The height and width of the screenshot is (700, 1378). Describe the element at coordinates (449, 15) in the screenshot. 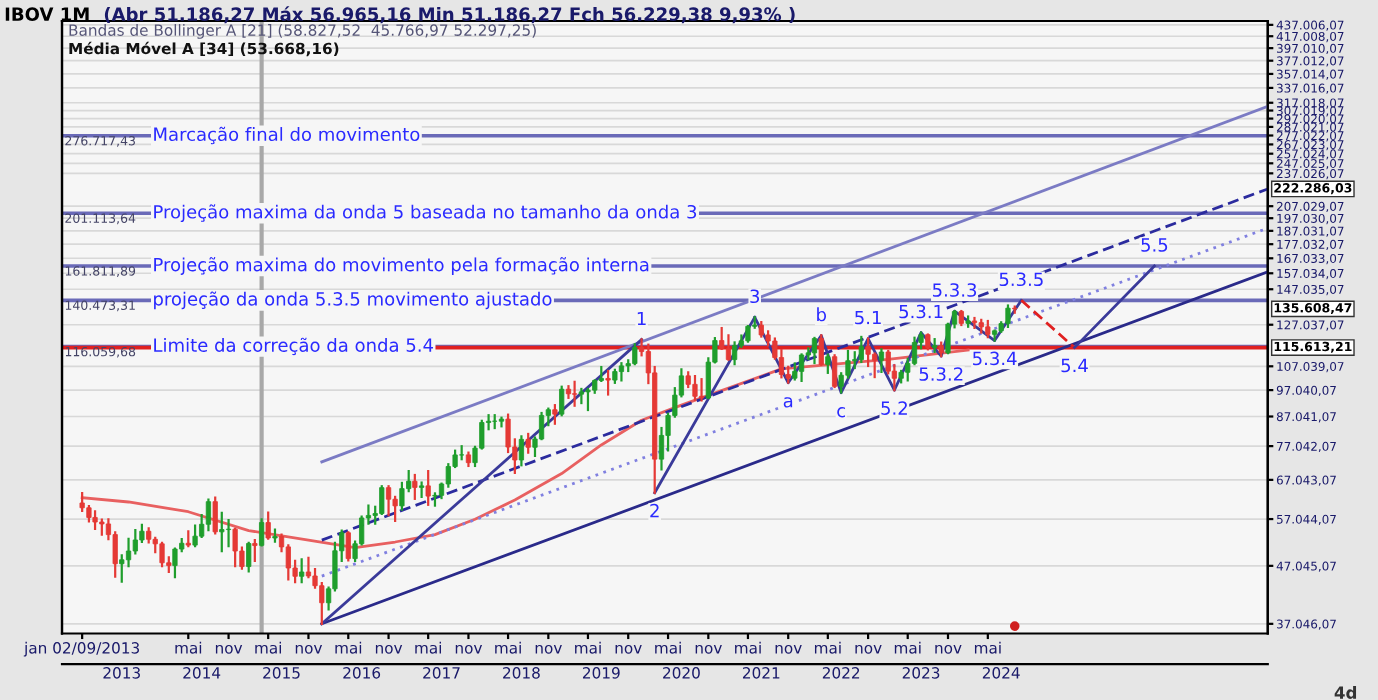

I see `annotation: (Abr 51.186,27 Máx 56.965,16 Min 51.186,27 Fch 56.229,38 9,93% )` at that location.